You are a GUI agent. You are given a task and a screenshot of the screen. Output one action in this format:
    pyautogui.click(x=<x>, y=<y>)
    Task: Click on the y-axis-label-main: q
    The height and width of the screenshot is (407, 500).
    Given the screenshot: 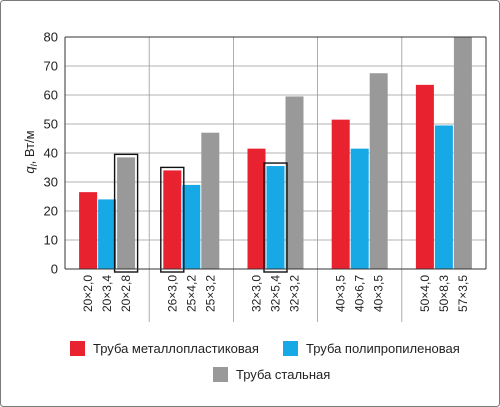 What is the action you would take?
    pyautogui.click(x=29, y=170)
    